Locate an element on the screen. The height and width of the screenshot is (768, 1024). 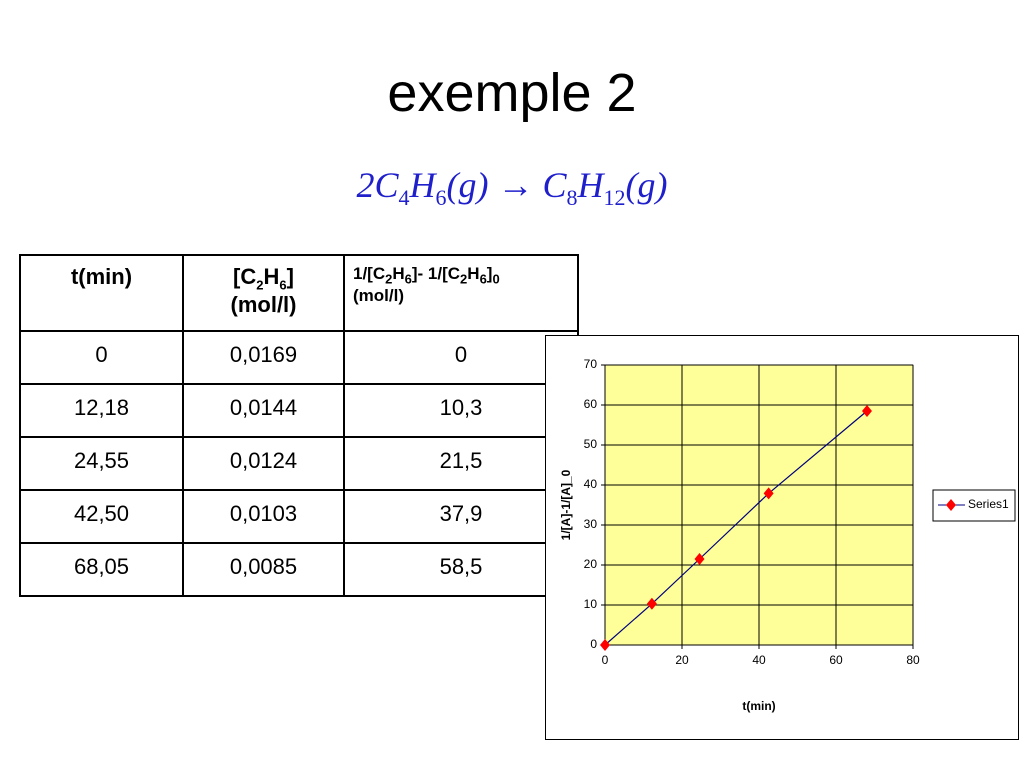
x-tick-label: 40 is located at coordinates (759, 660).